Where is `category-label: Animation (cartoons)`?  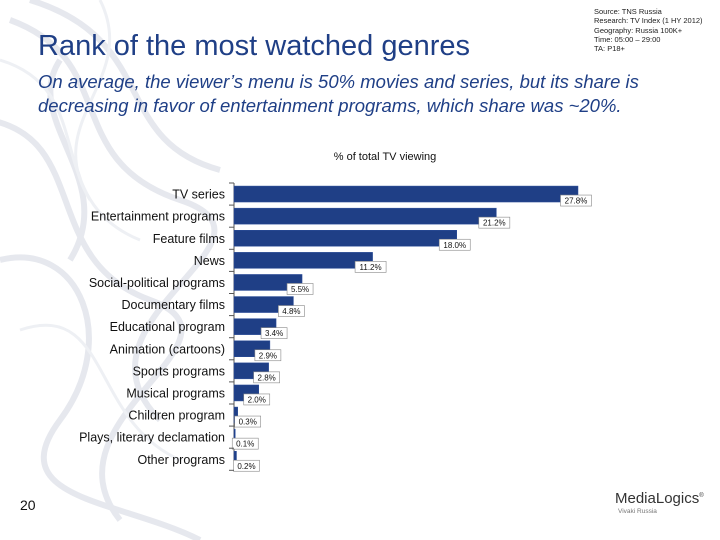
category-label: Animation (cartoons) is located at coordinates (167, 349).